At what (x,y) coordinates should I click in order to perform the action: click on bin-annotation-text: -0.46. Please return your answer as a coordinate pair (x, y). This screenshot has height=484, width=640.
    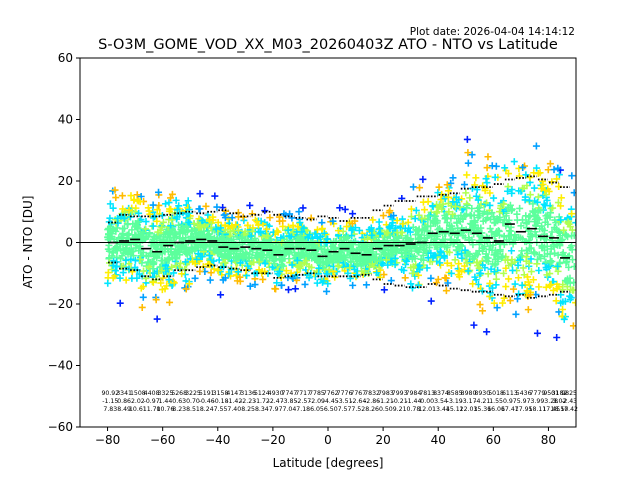
    Looking at the image, I should click on (207, 401).